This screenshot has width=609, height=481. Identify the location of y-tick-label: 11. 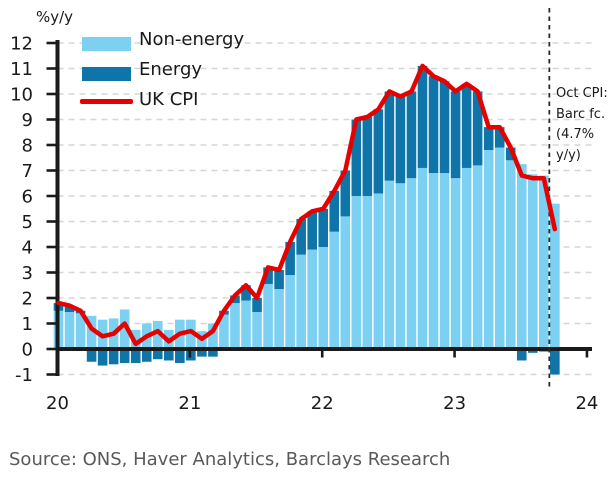
(21, 69).